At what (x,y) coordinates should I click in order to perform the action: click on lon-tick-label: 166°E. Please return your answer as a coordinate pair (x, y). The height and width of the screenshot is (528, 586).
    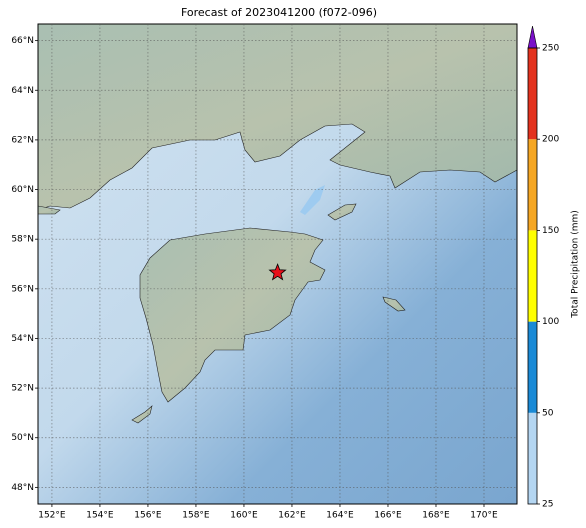
    Looking at the image, I should click on (388, 516).